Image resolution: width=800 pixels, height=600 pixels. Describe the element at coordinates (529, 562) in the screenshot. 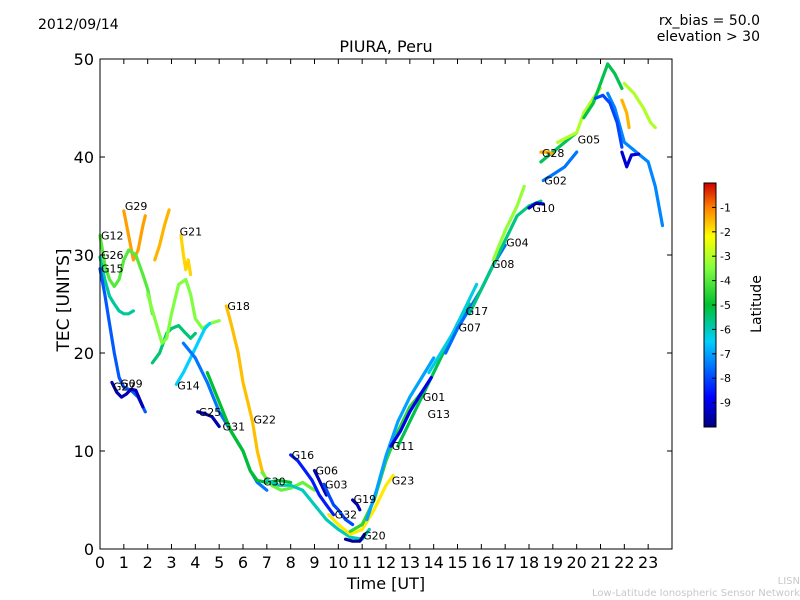

I see `x-tick-label: 18` at that location.